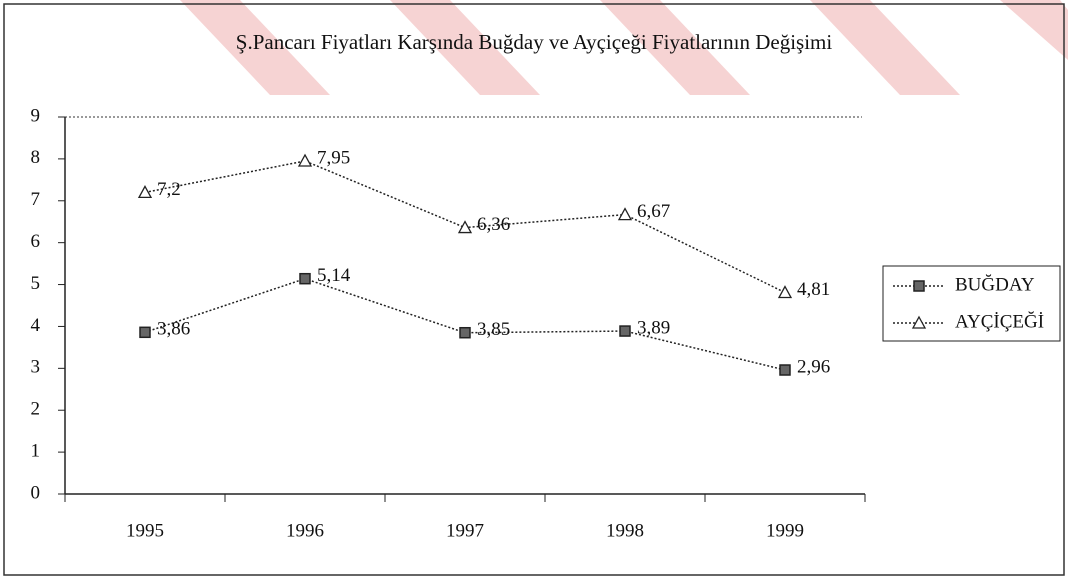 Image resolution: width=1068 pixels, height=579 pixels. I want to click on y-tick-label: 8, so click(36, 157).